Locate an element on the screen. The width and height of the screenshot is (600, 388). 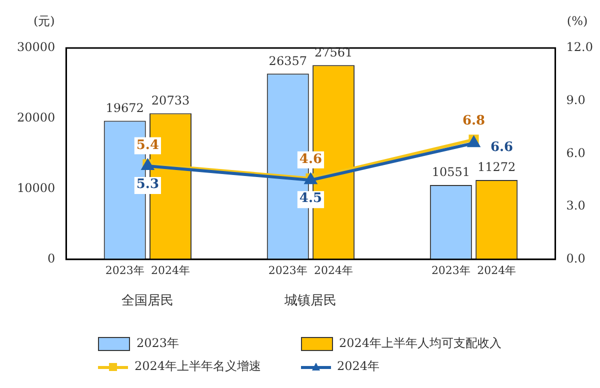
data-label: 19672 is located at coordinates (125, 107).